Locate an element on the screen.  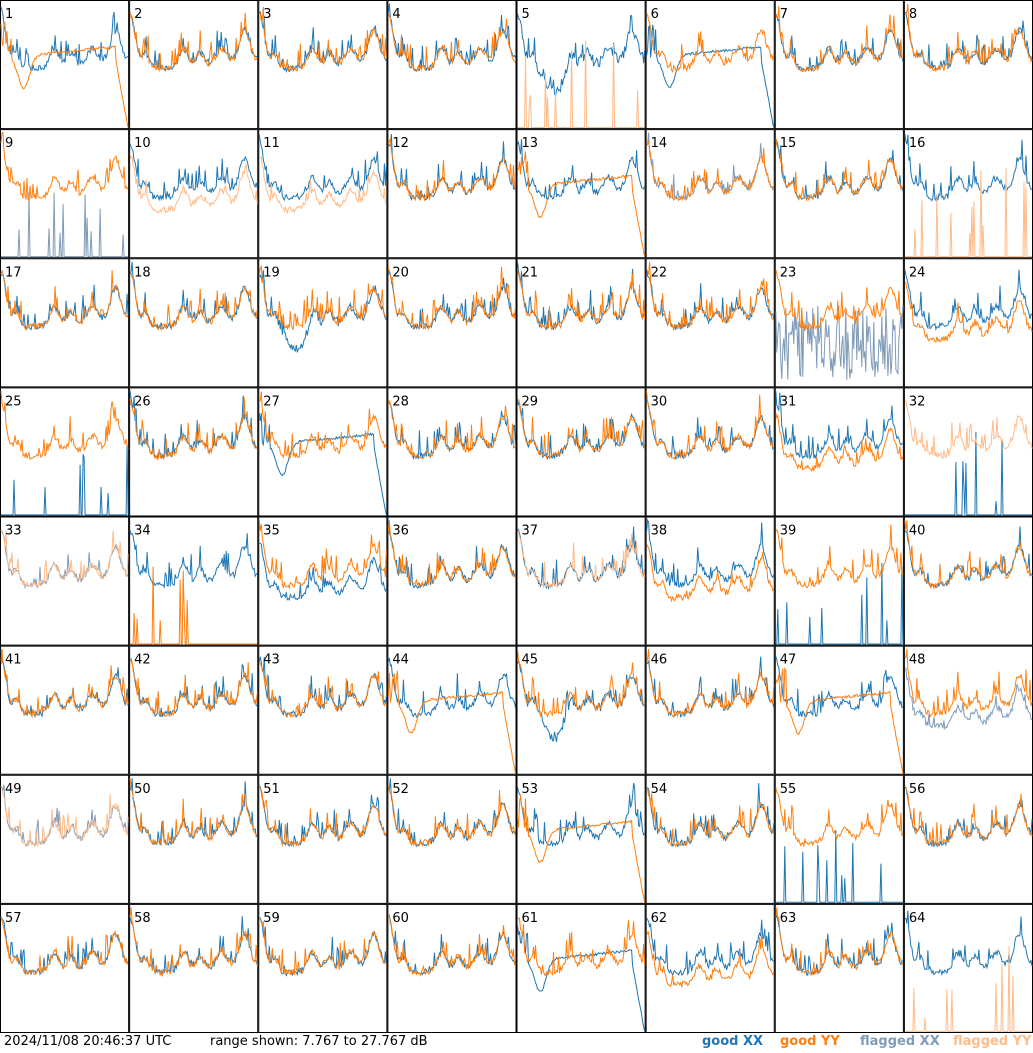
panel-label: 35 is located at coordinates (271, 531).